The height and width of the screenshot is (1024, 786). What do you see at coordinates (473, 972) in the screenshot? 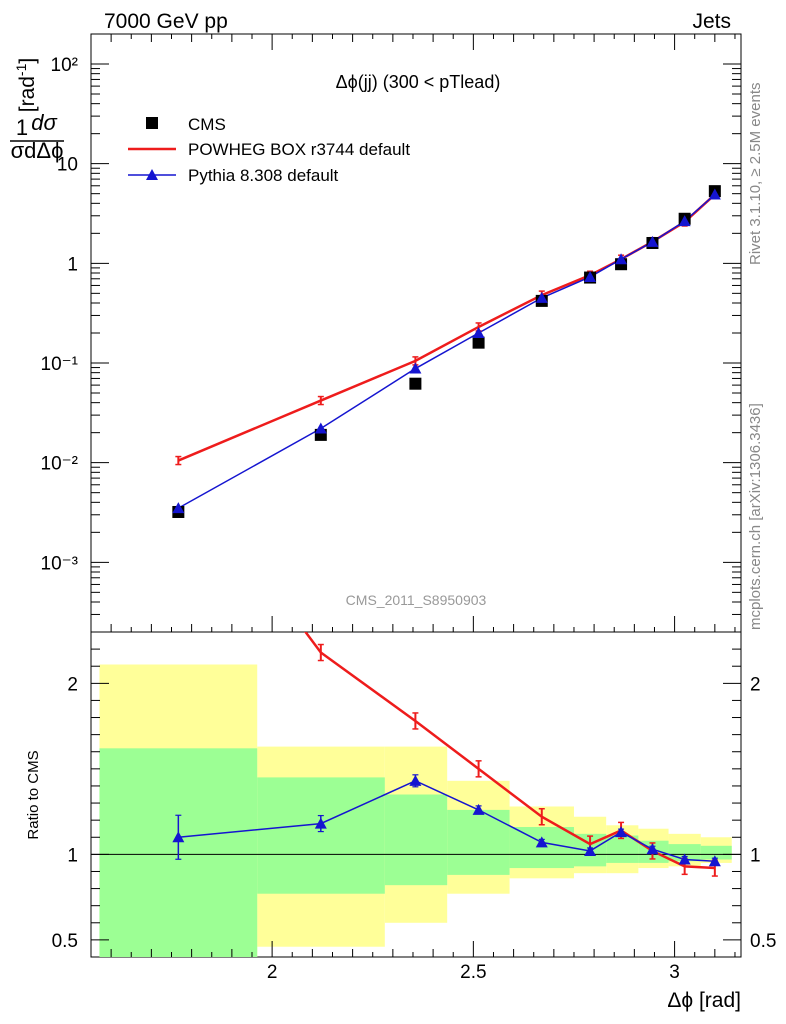
I see `x-tick-label: 2.5` at bounding box center [473, 972].